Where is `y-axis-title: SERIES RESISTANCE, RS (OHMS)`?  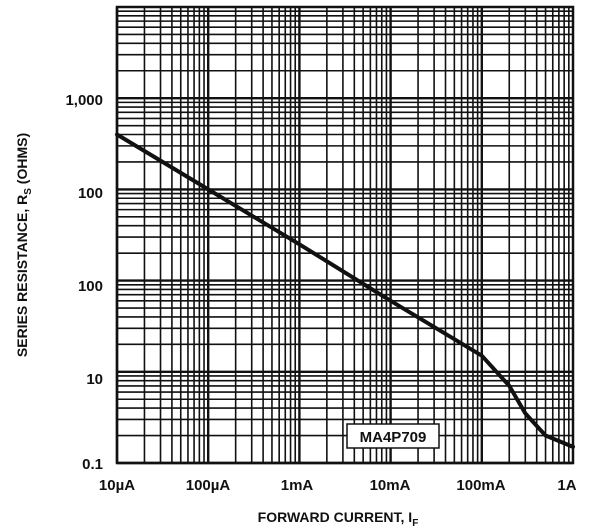
y-axis-title: SERIES RESISTANCE, RS (OHMS) is located at coordinates (24, 245).